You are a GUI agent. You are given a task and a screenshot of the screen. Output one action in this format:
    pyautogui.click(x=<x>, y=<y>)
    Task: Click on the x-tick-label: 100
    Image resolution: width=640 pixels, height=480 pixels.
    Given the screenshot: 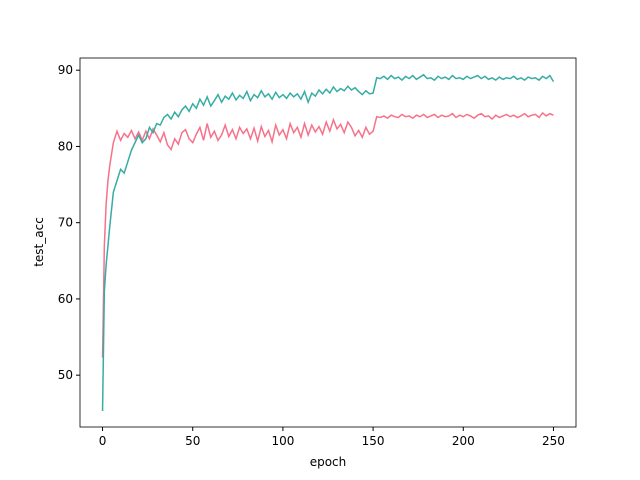 What is the action you would take?
    pyautogui.click(x=282, y=441)
    